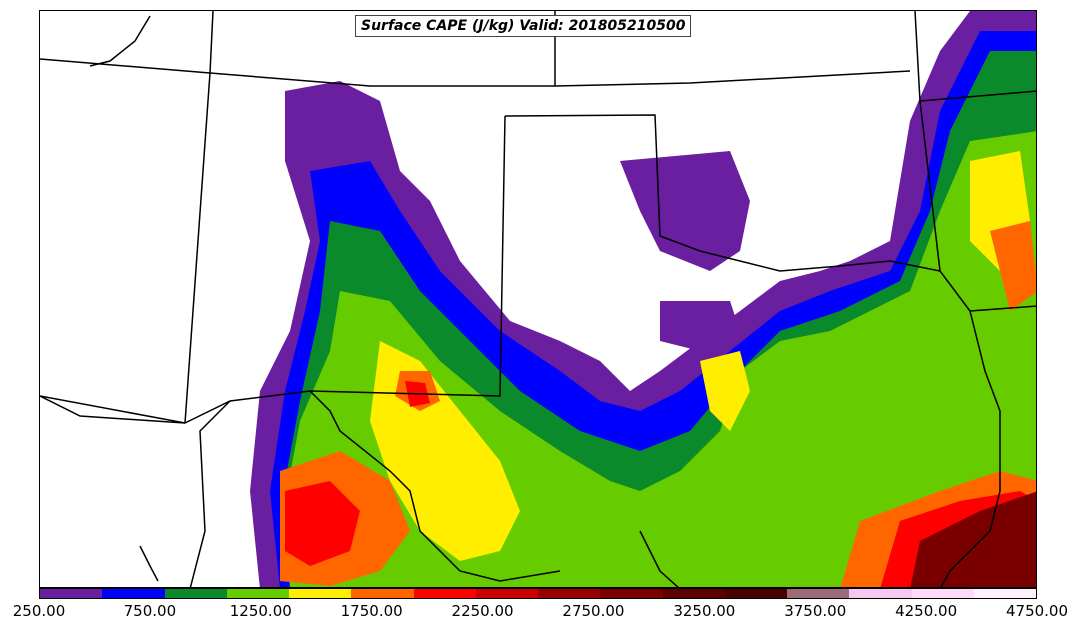  What do you see at coordinates (39, 611) in the screenshot?
I see `colorbar-tick-label: 250.00` at bounding box center [39, 611].